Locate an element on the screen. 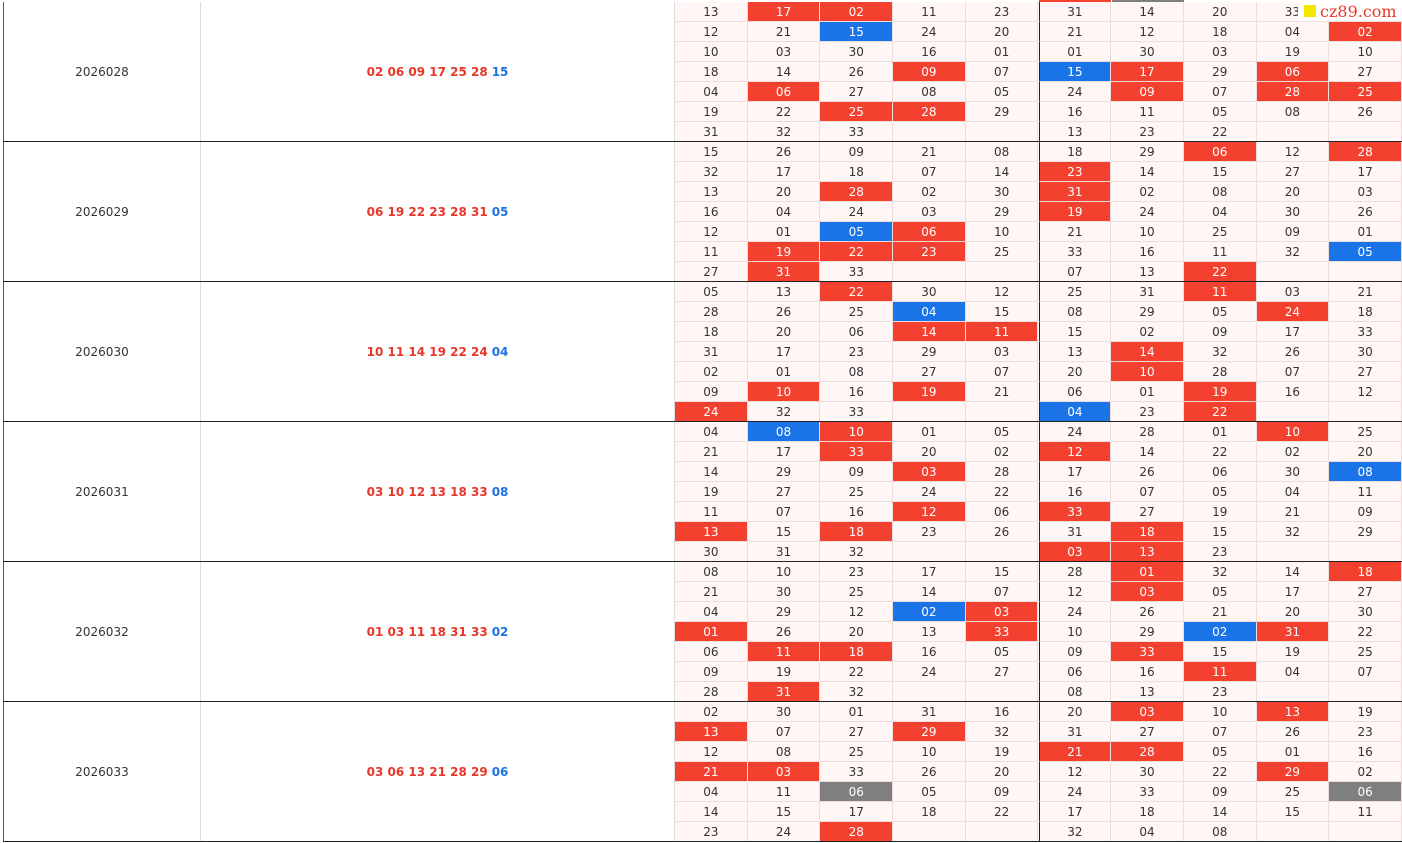 This screenshot has height=843, width=1402. grid-cell: 29 is located at coordinates (929, 352).